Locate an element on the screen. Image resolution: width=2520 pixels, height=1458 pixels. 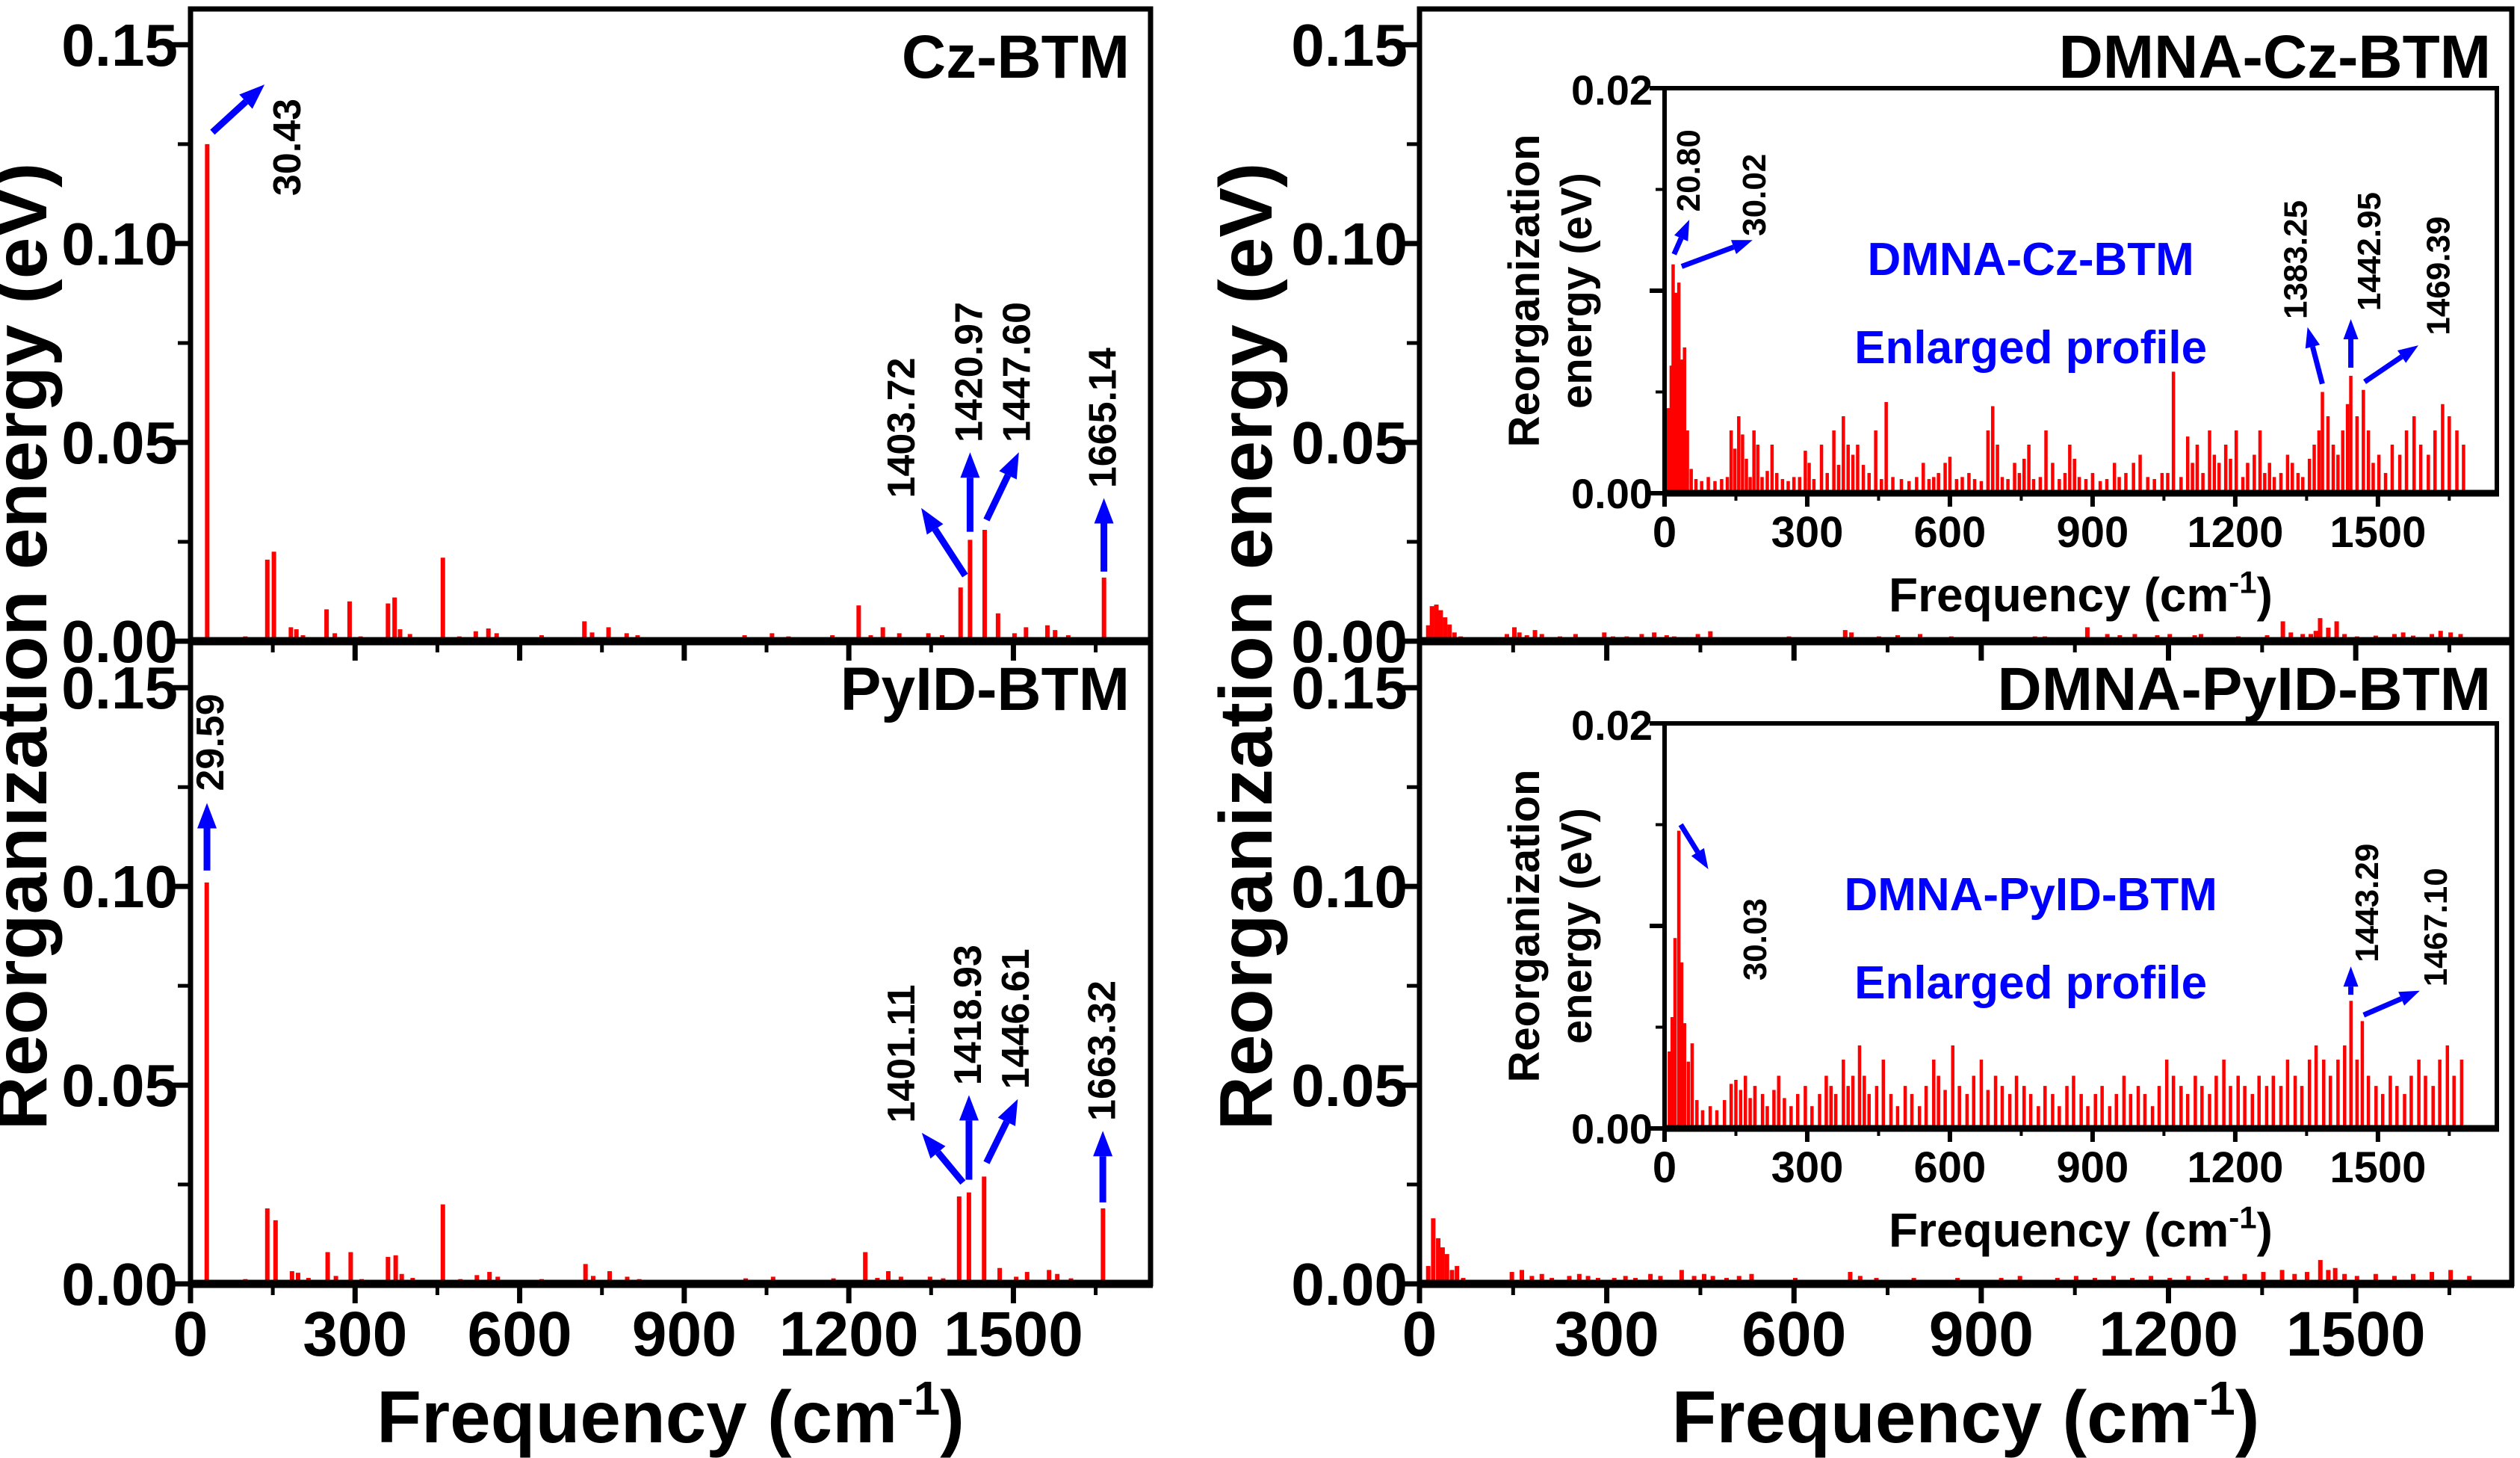
inset-sticks is located at coordinates (2065, 378).